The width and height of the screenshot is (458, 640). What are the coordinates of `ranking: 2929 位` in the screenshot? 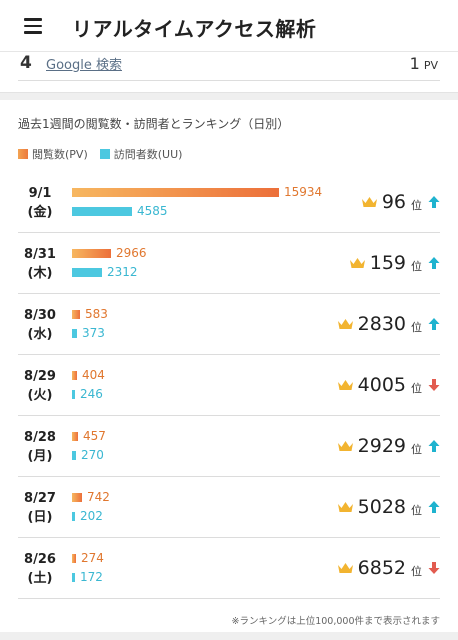 It's located at (388, 446).